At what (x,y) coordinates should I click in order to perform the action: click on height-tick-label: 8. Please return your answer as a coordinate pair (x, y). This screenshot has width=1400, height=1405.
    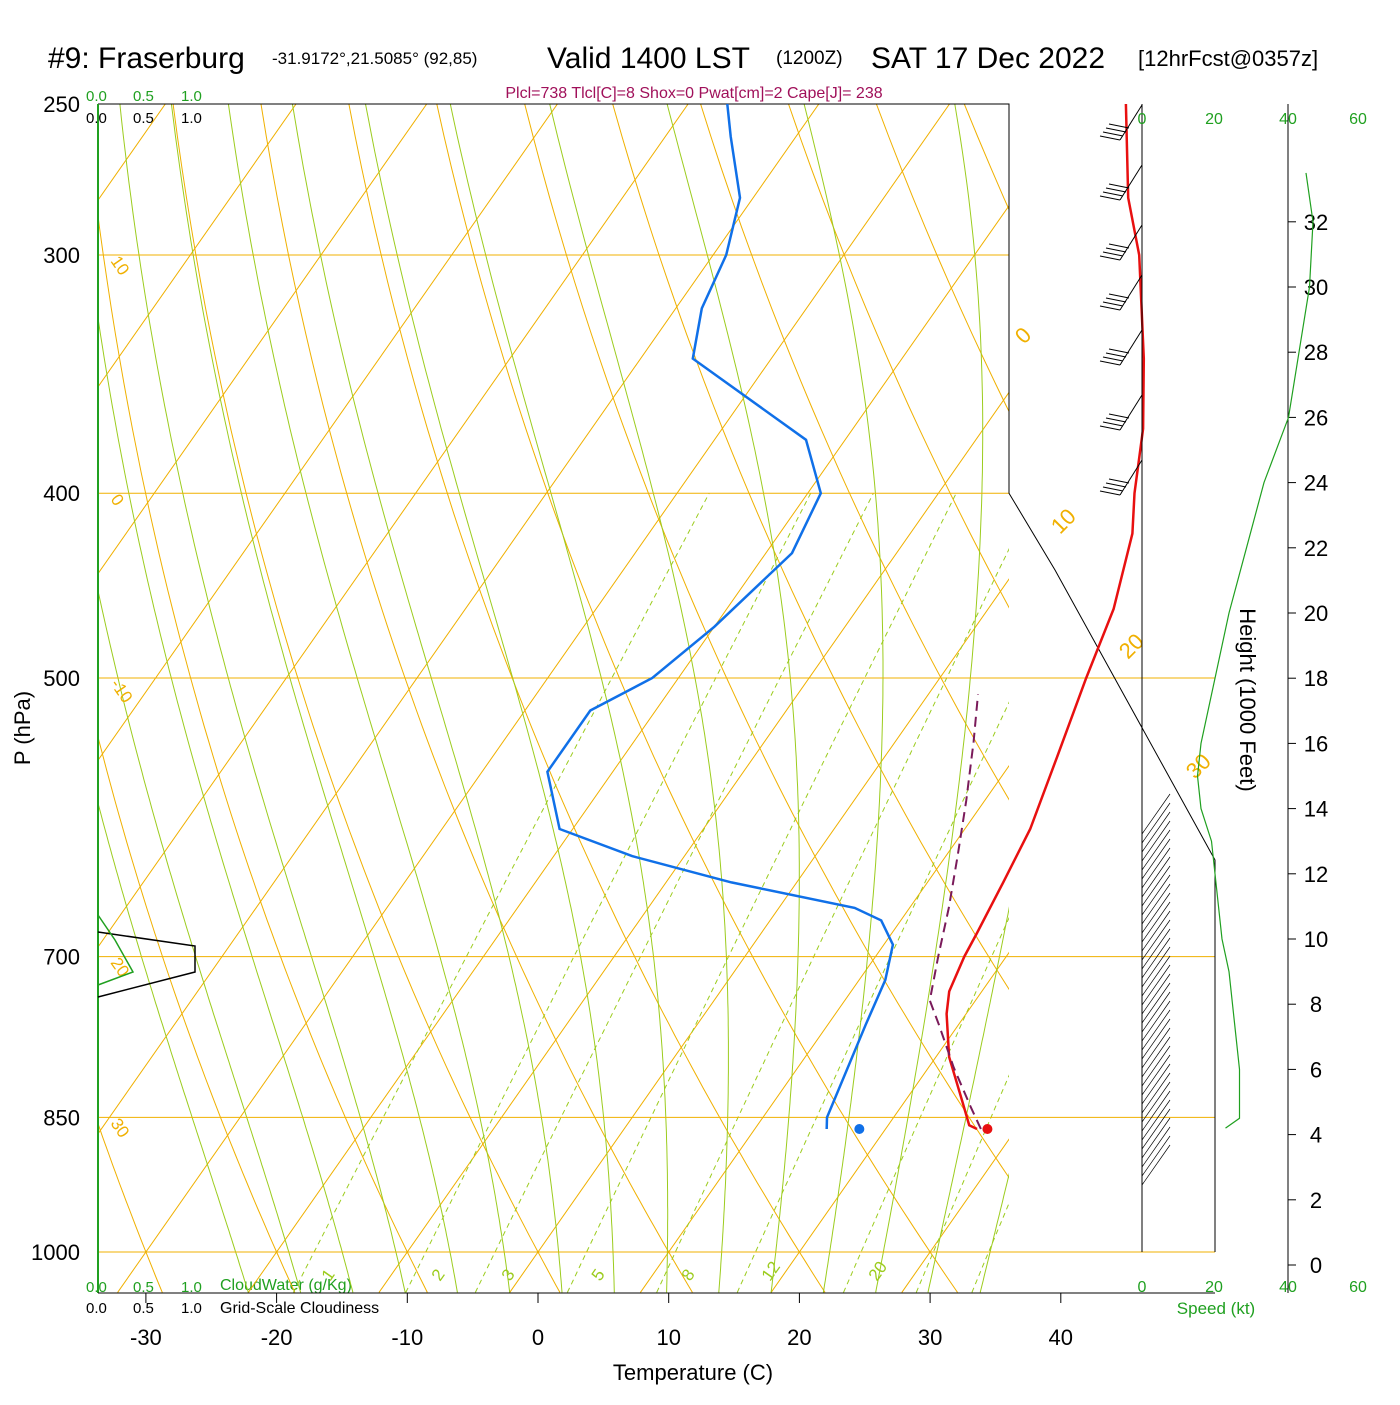
    Looking at the image, I should click on (1316, 1004).